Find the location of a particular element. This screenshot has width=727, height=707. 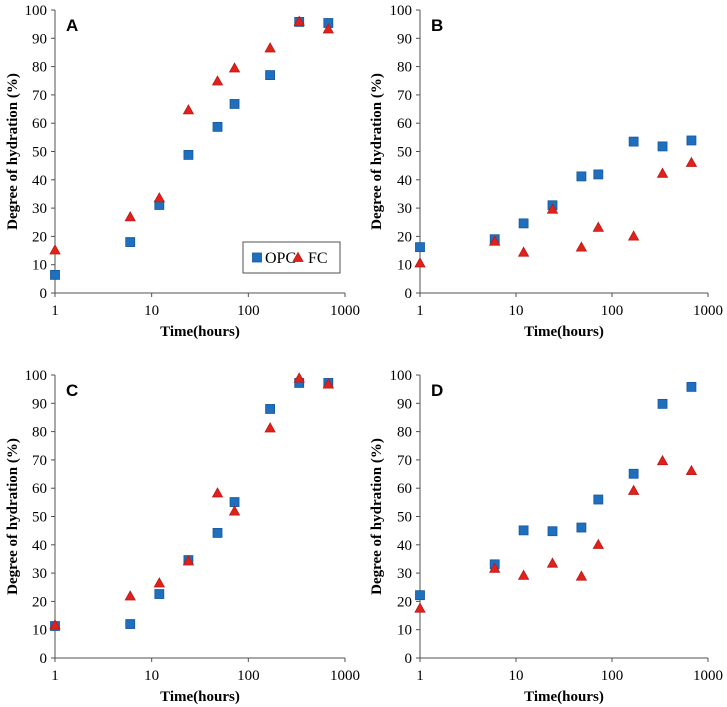

panel-label: A is located at coordinates (72, 25).